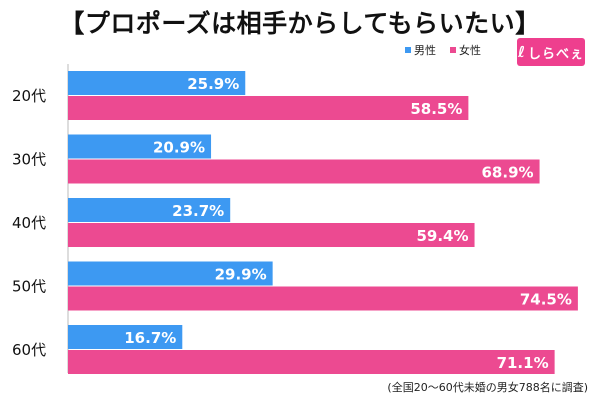 The height and width of the screenshot is (402, 600). Describe the element at coordinates (300, 23) in the screenshot. I see `chart-title: 【プロポーズは相手からしてもらいたい】` at that location.